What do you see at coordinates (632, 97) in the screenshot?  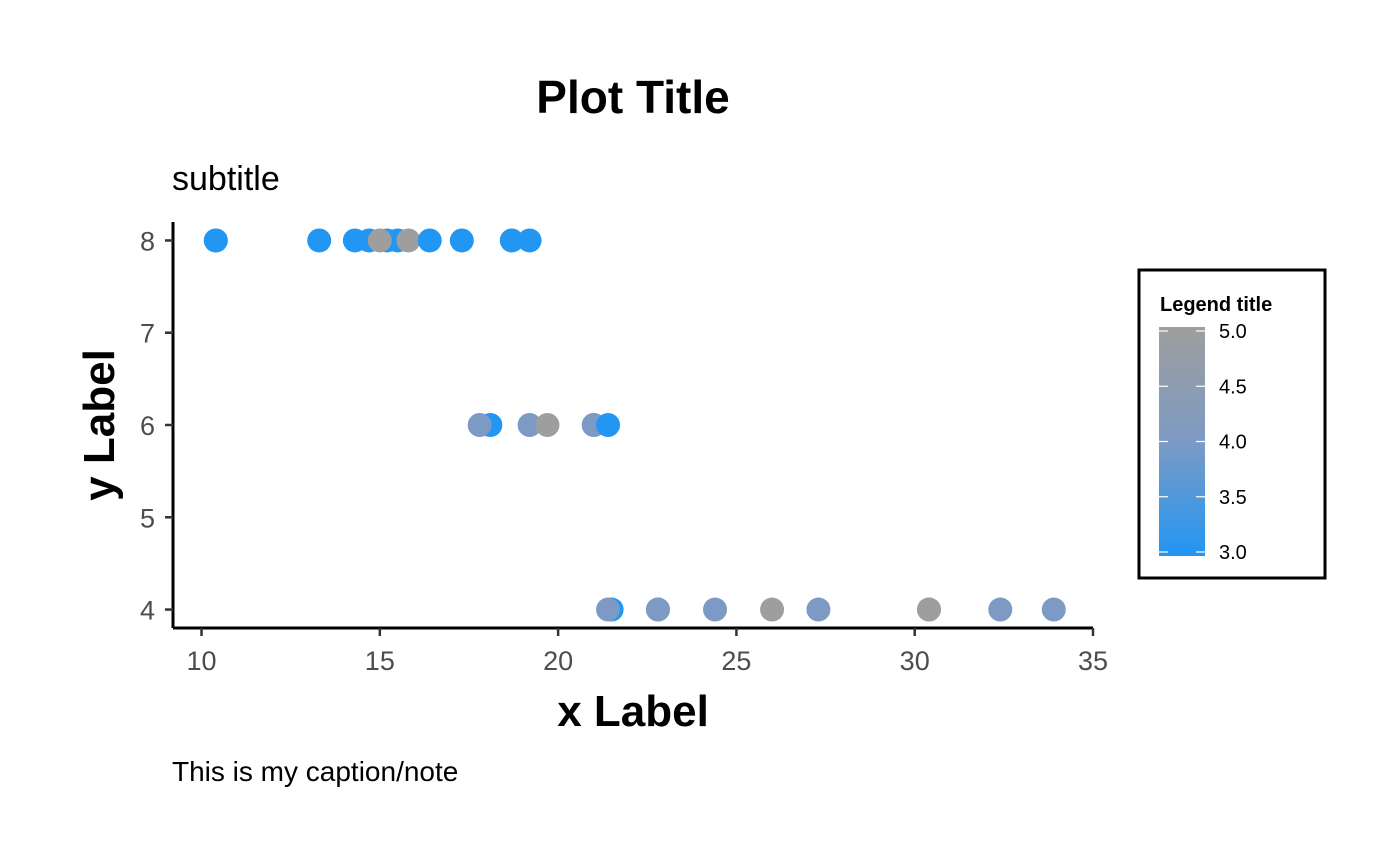 I see `plot-title: Plot Title` at bounding box center [632, 97].